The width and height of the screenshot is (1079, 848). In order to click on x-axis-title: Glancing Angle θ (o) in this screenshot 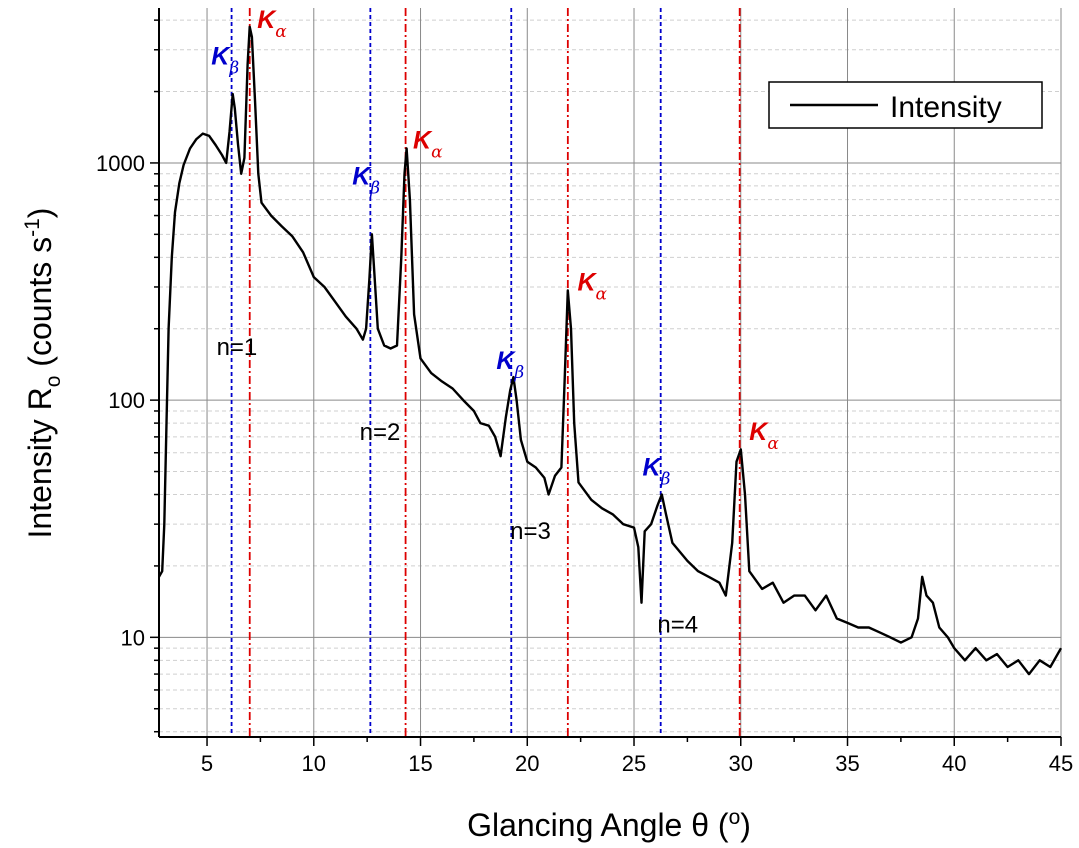, I will do `click(609, 824)`.